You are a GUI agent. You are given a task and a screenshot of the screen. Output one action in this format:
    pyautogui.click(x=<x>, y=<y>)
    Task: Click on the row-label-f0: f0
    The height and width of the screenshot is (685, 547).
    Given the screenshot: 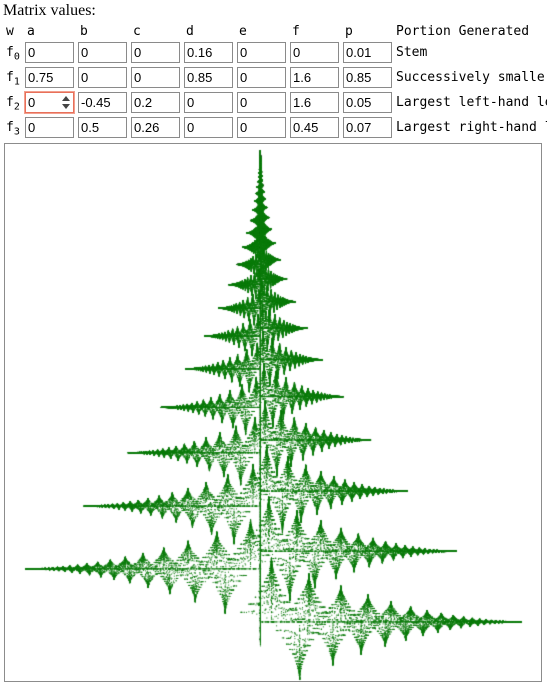 What is the action you would take?
    pyautogui.click(x=13, y=54)
    